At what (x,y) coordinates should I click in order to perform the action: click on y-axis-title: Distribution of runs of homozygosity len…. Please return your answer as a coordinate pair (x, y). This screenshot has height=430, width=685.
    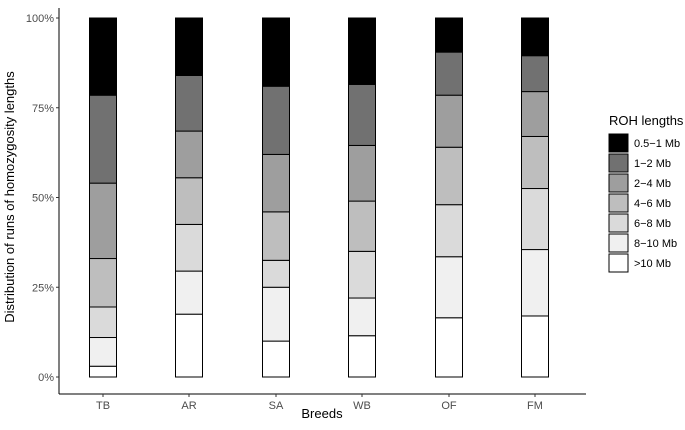
    Looking at the image, I should click on (9, 197).